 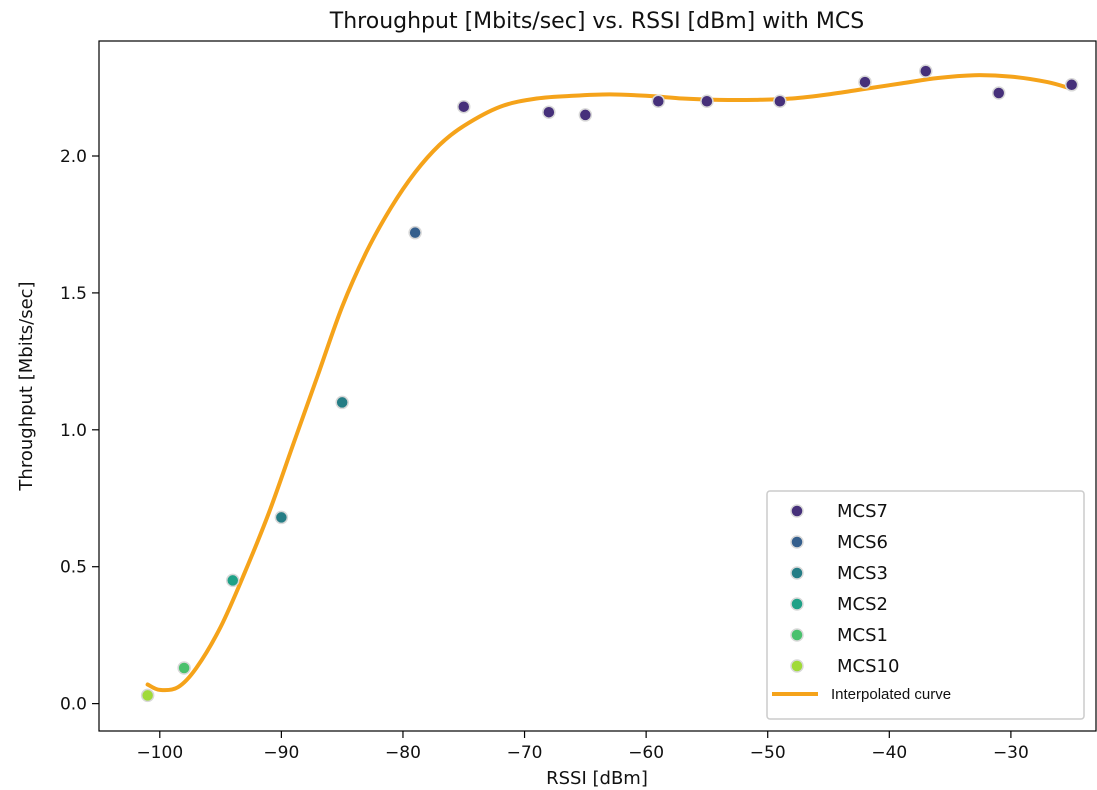 I want to click on y-axis: 0.0 0.5 1.0 1.5 2.0, so click(x=79, y=431).